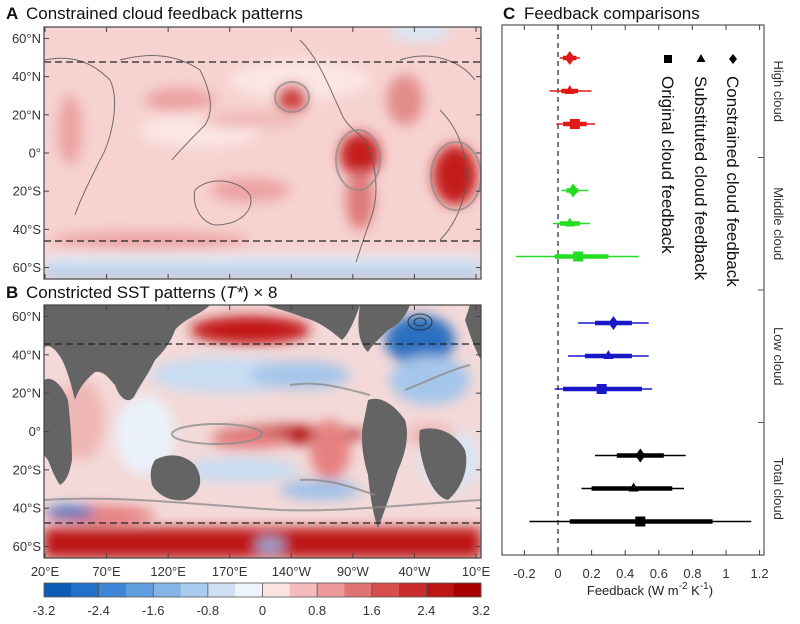 The image size is (800, 624). Describe the element at coordinates (12, 13) in the screenshot. I see `panel-a-letter: A` at that location.